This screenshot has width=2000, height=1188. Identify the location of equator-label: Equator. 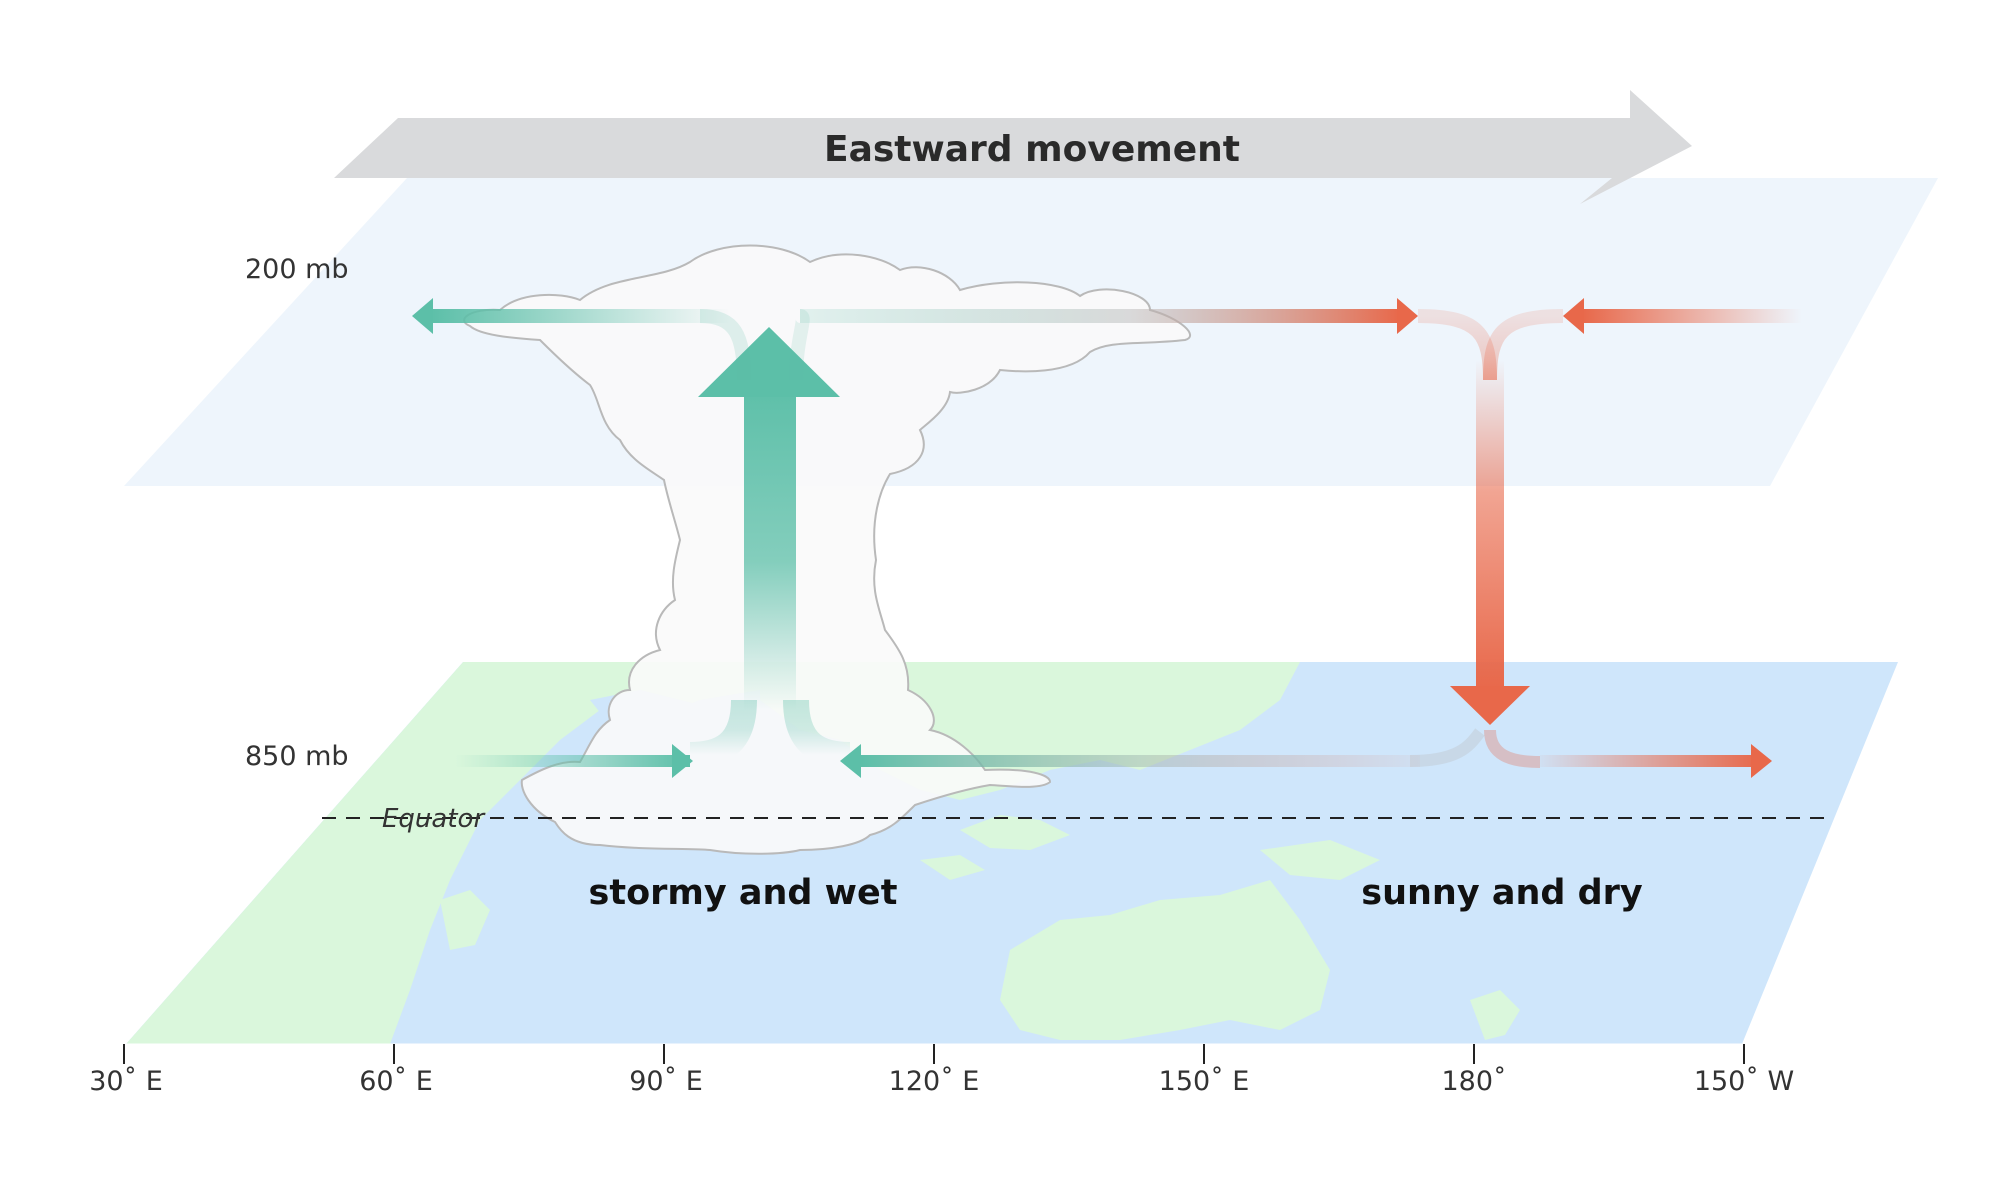
(434, 819).